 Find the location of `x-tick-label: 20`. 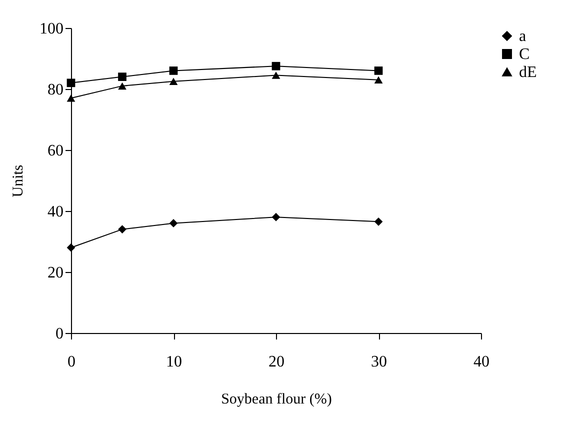

x-tick-label: 20 is located at coordinates (276, 362).